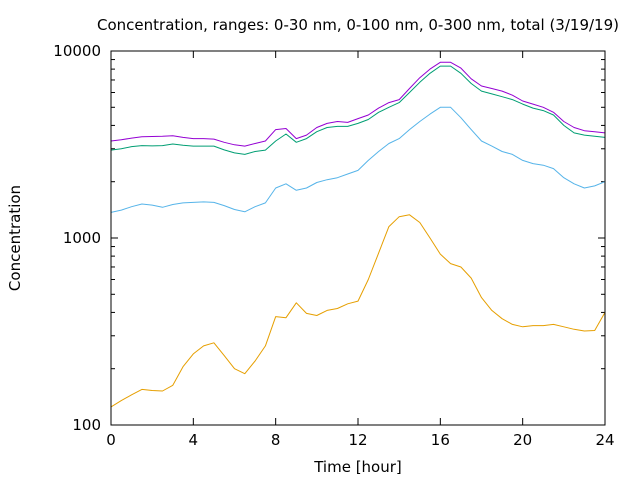 The height and width of the screenshot is (480, 640). Describe the element at coordinates (357, 467) in the screenshot. I see `x-axis-label: Time [hour]` at that location.